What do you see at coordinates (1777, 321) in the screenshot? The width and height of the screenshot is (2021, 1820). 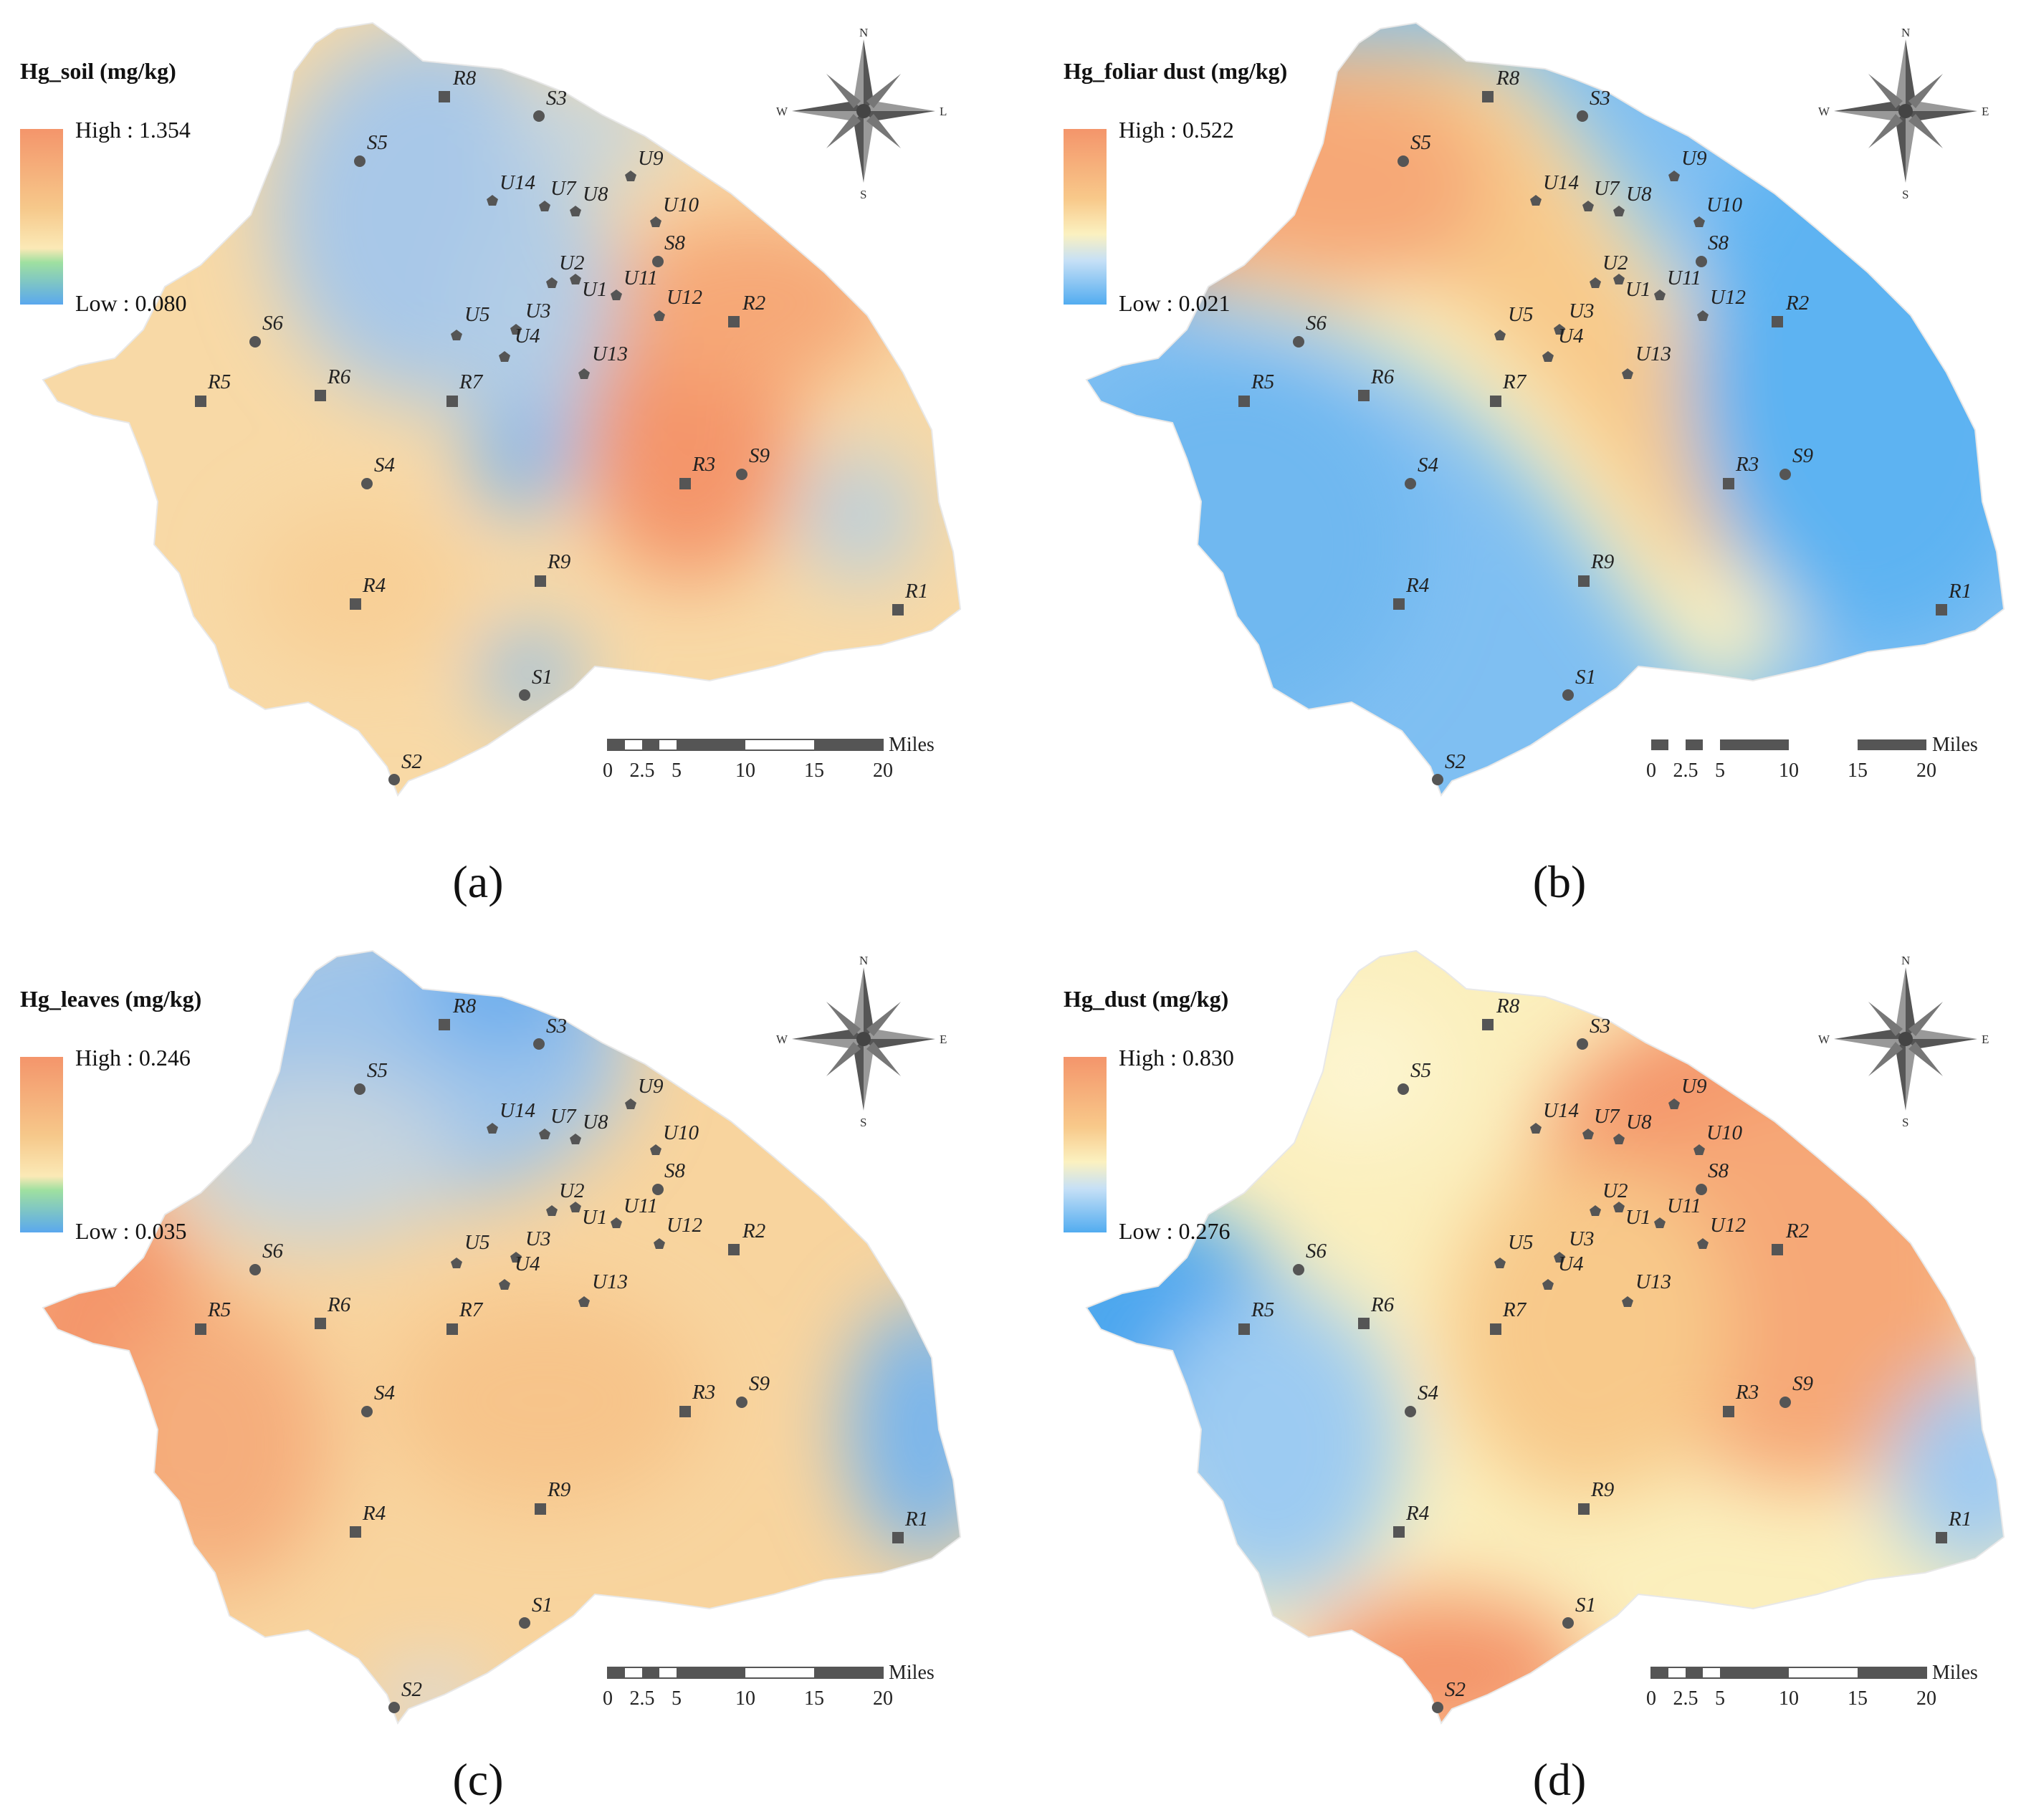 I see `site-marker-r2` at bounding box center [1777, 321].